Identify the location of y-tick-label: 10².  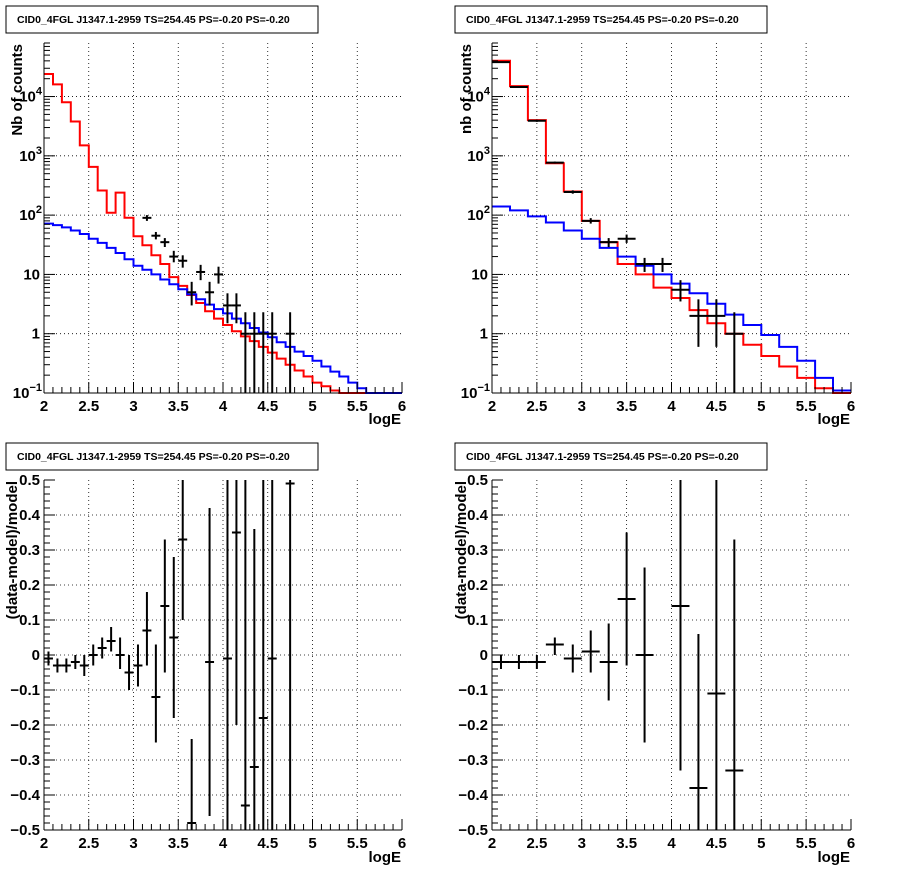
(478, 214).